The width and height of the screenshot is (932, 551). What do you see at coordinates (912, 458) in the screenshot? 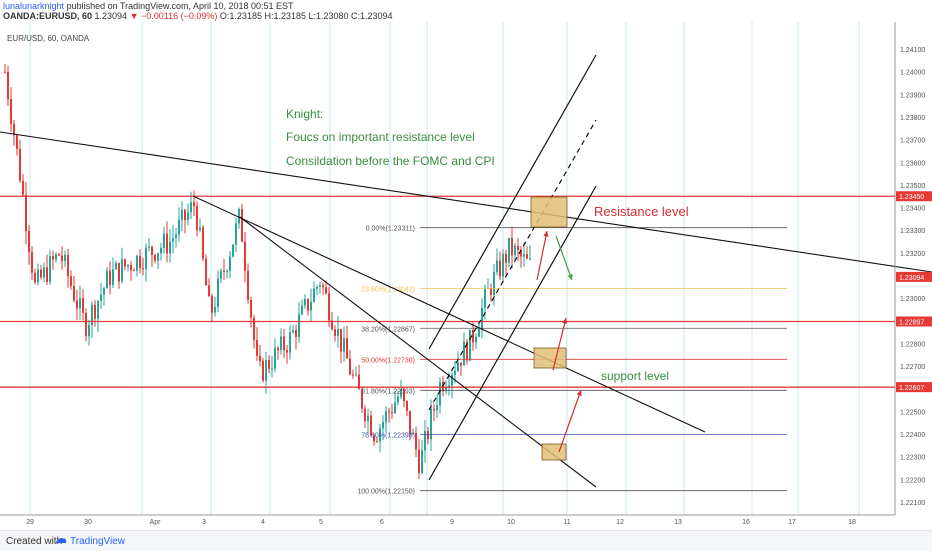
I see `price-tick-label: 1.22300` at bounding box center [912, 458].